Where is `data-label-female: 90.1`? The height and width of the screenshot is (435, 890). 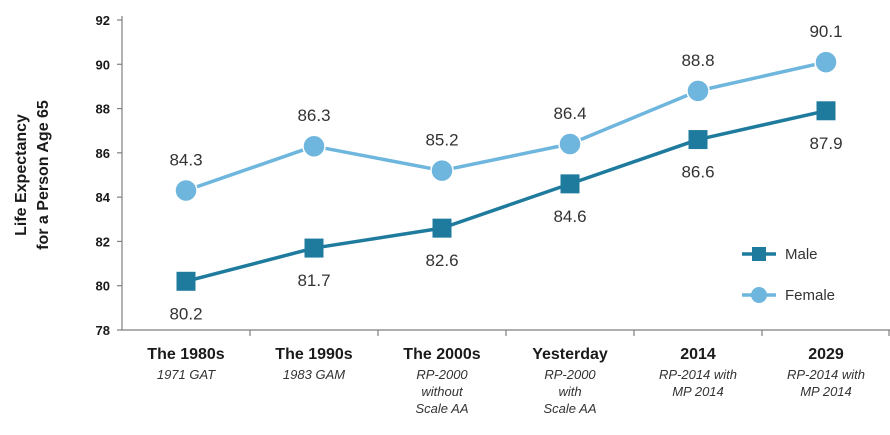 data-label-female: 90.1 is located at coordinates (825, 31).